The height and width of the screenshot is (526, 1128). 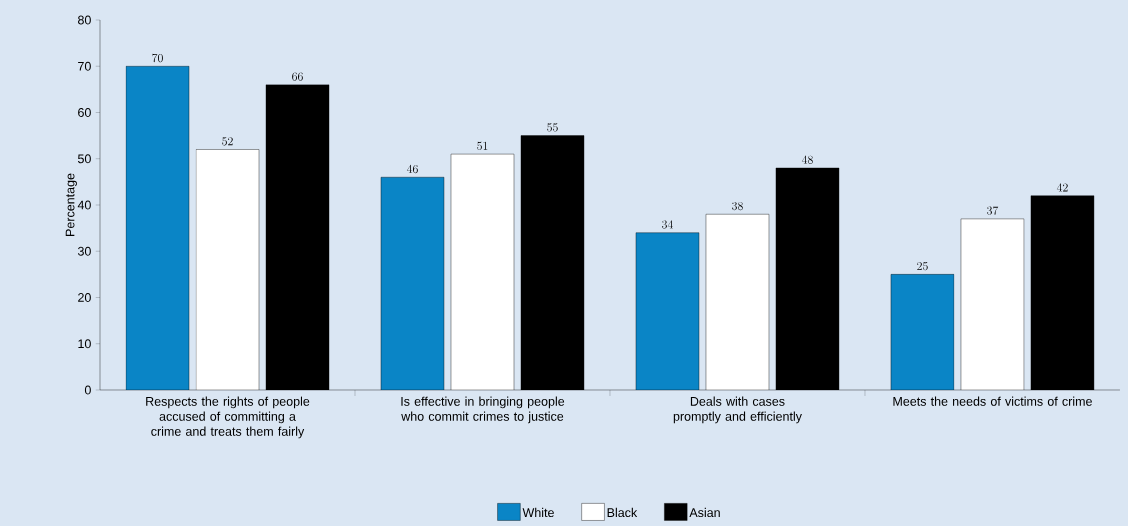 I want to click on y-axis-title: Percentage, so click(x=71, y=204).